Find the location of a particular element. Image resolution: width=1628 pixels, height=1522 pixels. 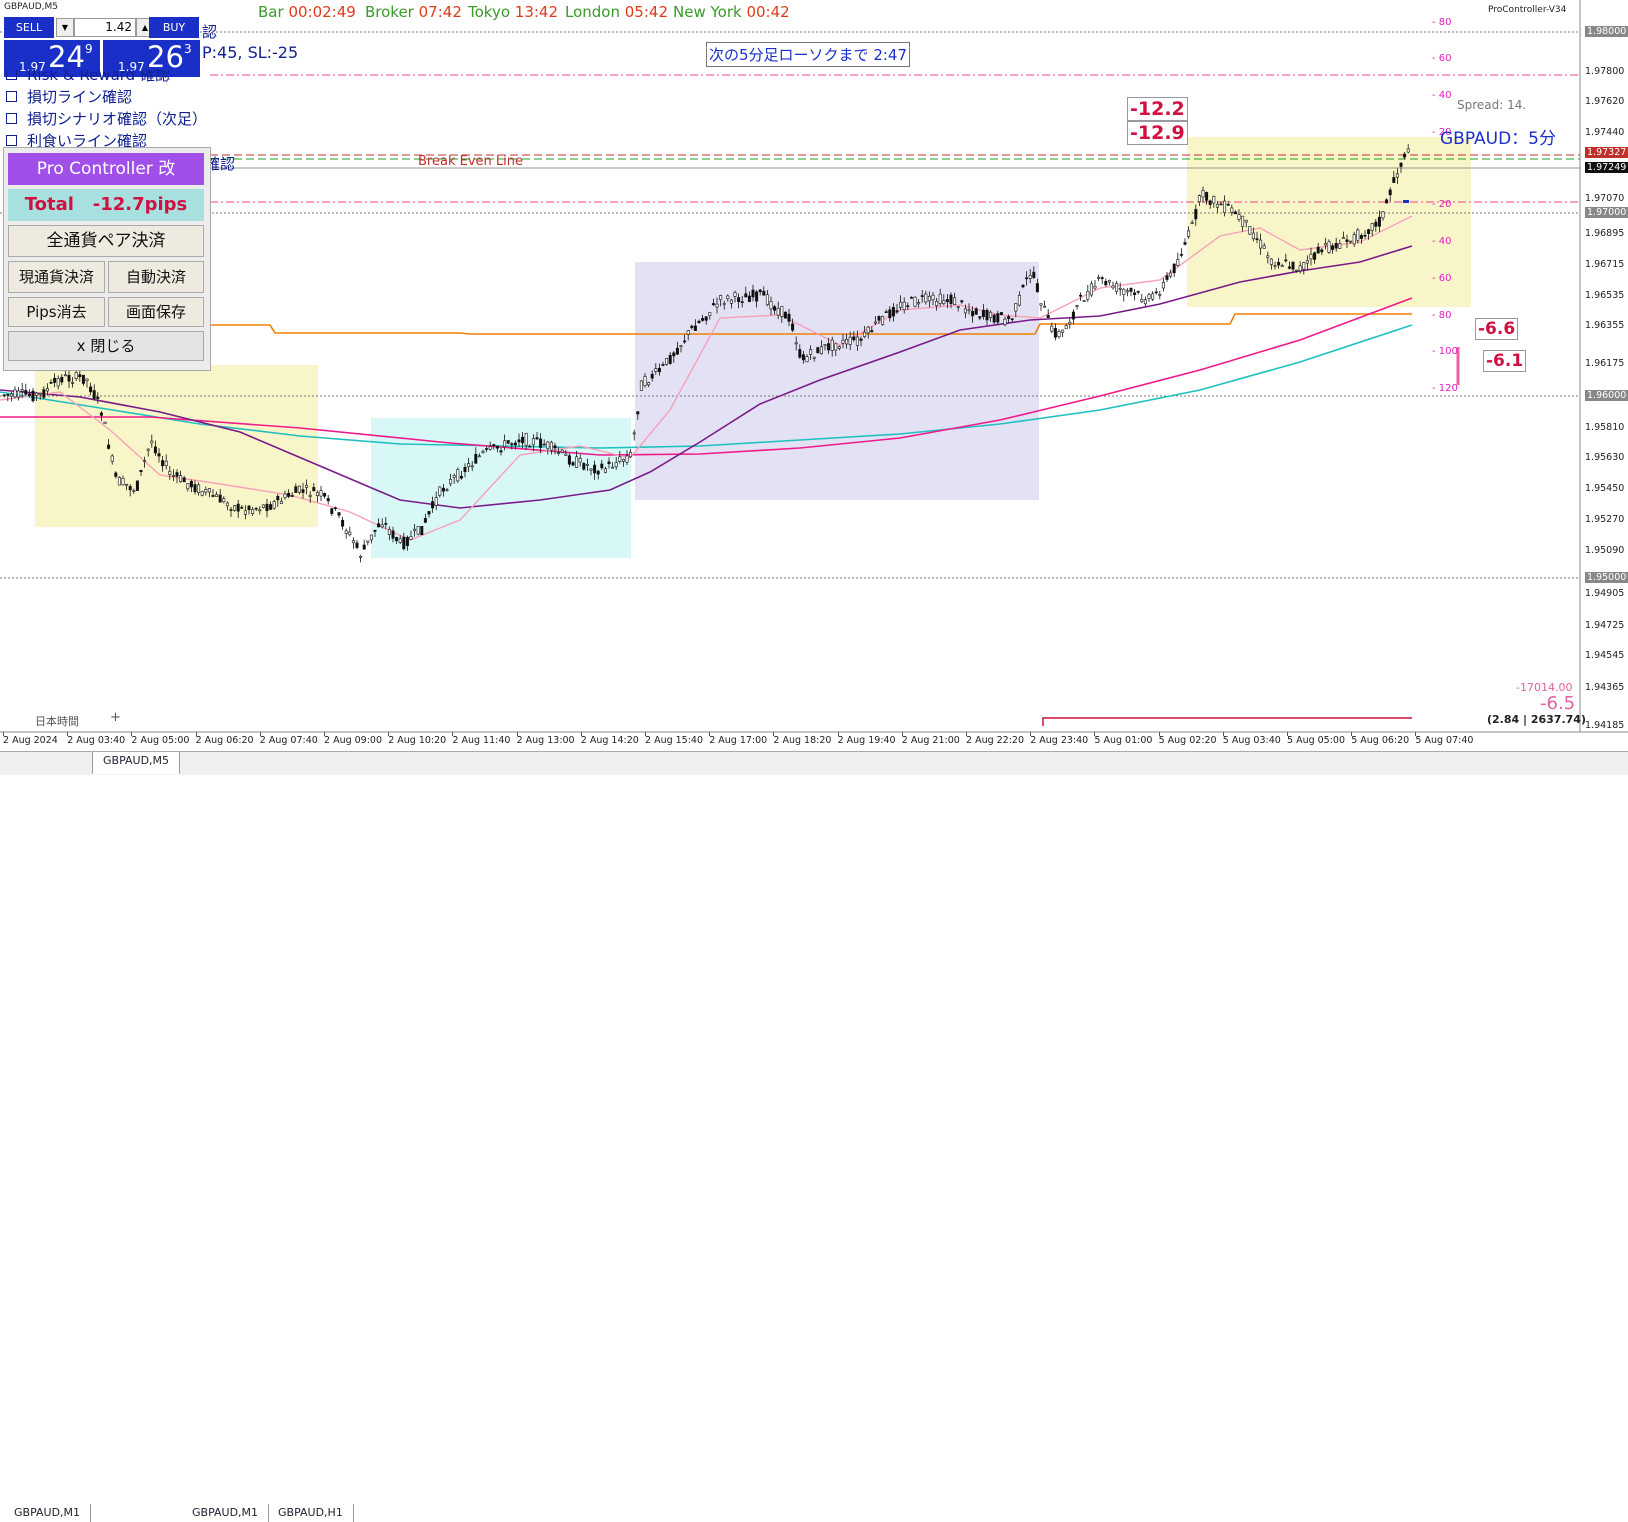

time-scale-label: 2 Aug 07:40 is located at coordinates (288, 740).